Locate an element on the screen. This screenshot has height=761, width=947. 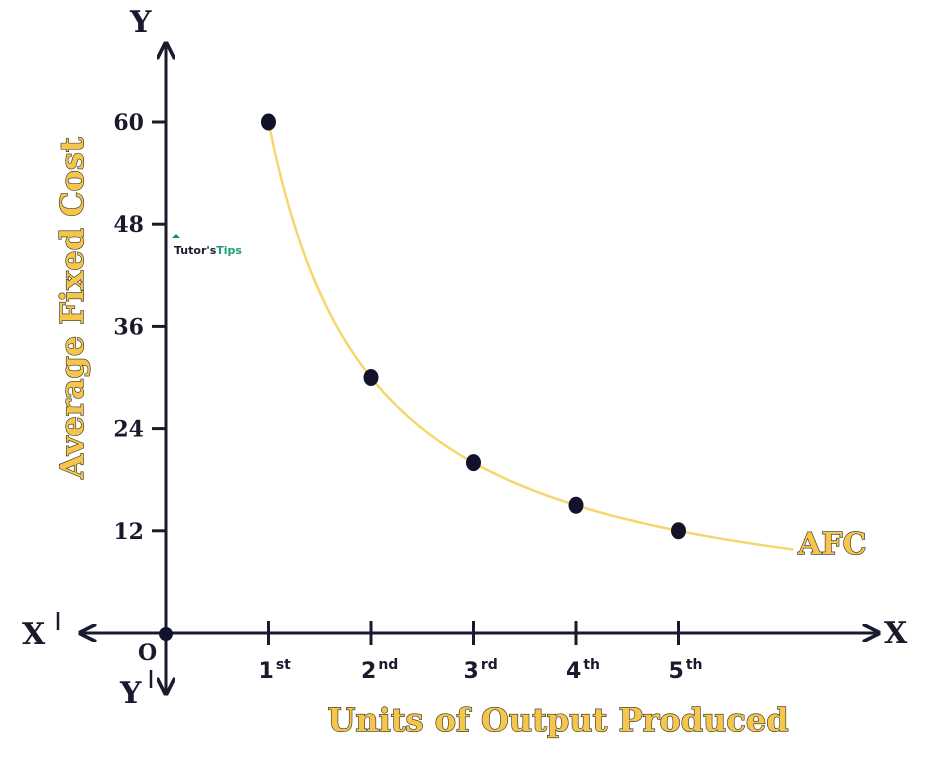
y-axis-title: Average Fixed Cost is located at coordinates (72, 308).